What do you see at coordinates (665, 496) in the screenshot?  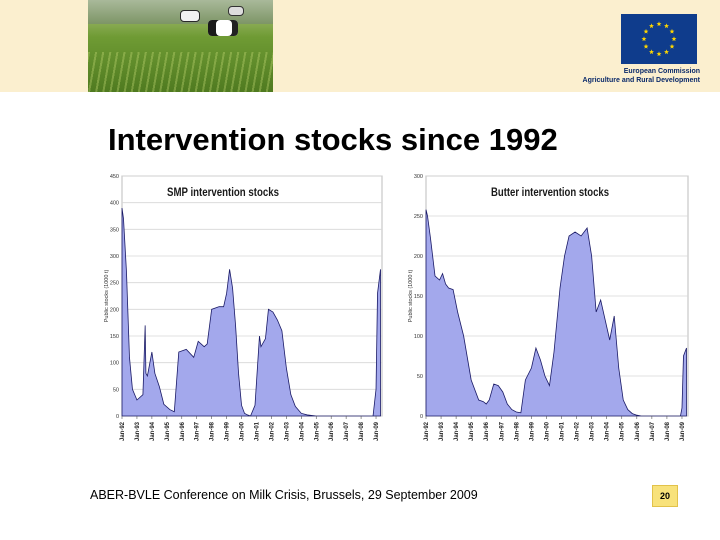 I see `page-number-badge: 20` at bounding box center [665, 496].